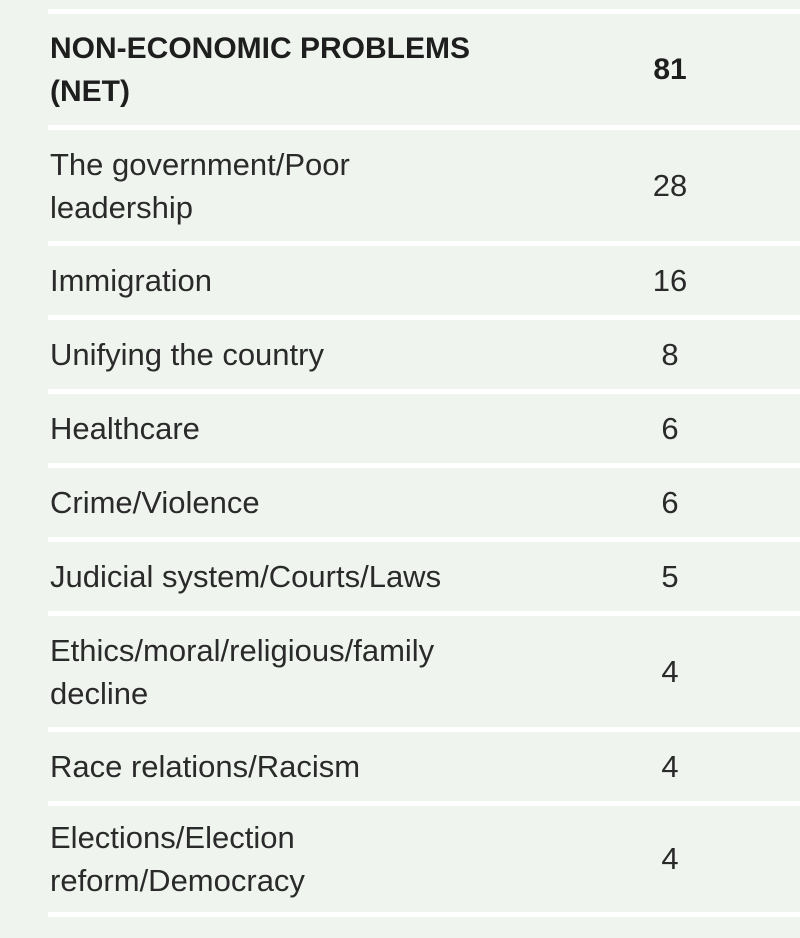  I want to click on row-label: Race relations/Racism, so click(205, 766).